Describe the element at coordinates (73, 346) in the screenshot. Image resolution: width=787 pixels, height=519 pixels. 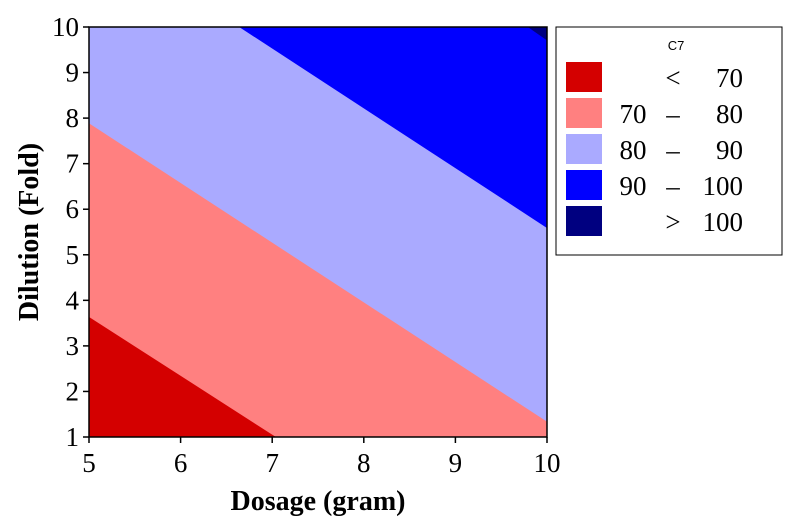
I see `y-tick-label: 3` at that location.